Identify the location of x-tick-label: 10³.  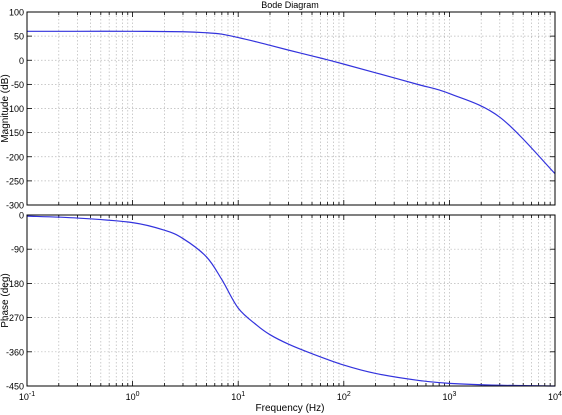
(449, 396).